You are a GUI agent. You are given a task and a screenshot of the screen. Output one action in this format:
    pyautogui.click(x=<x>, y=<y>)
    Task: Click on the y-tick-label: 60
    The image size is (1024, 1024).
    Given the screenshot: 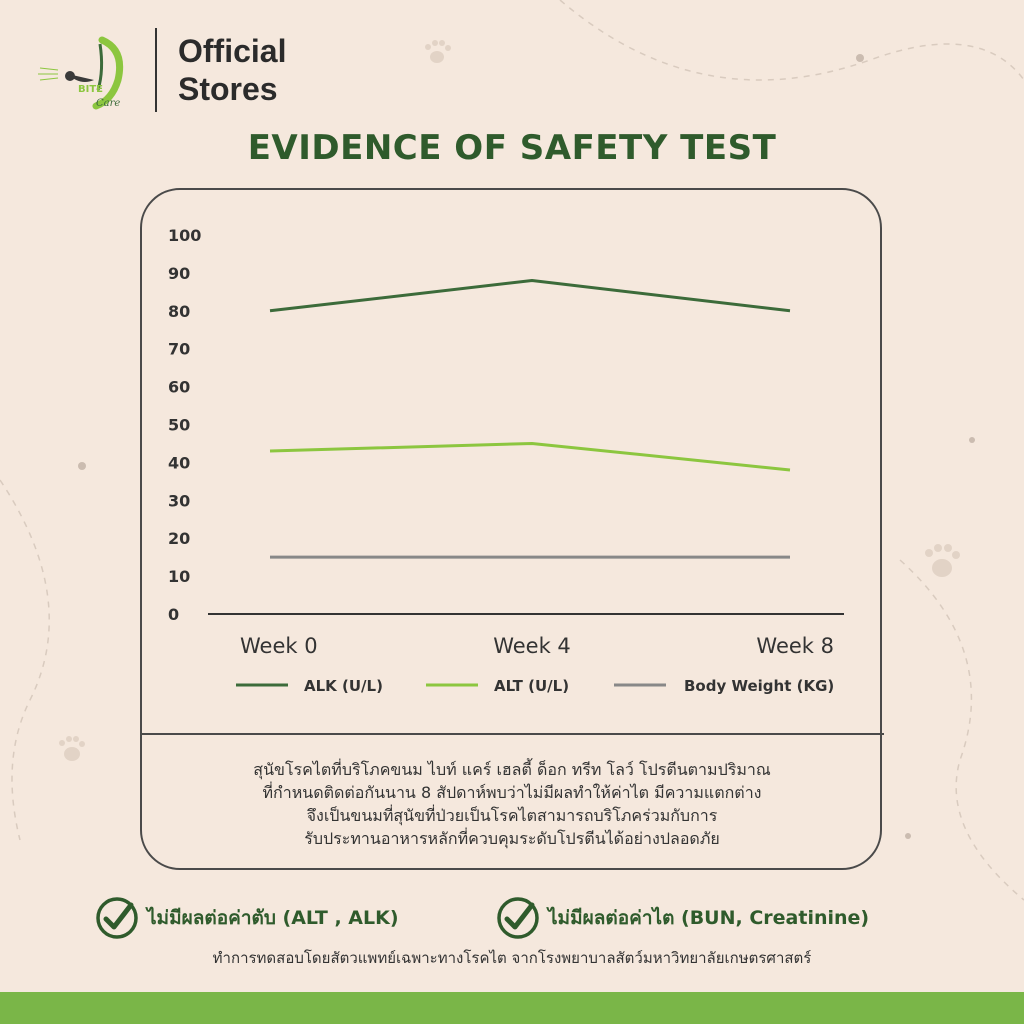 What is the action you would take?
    pyautogui.click(x=179, y=387)
    